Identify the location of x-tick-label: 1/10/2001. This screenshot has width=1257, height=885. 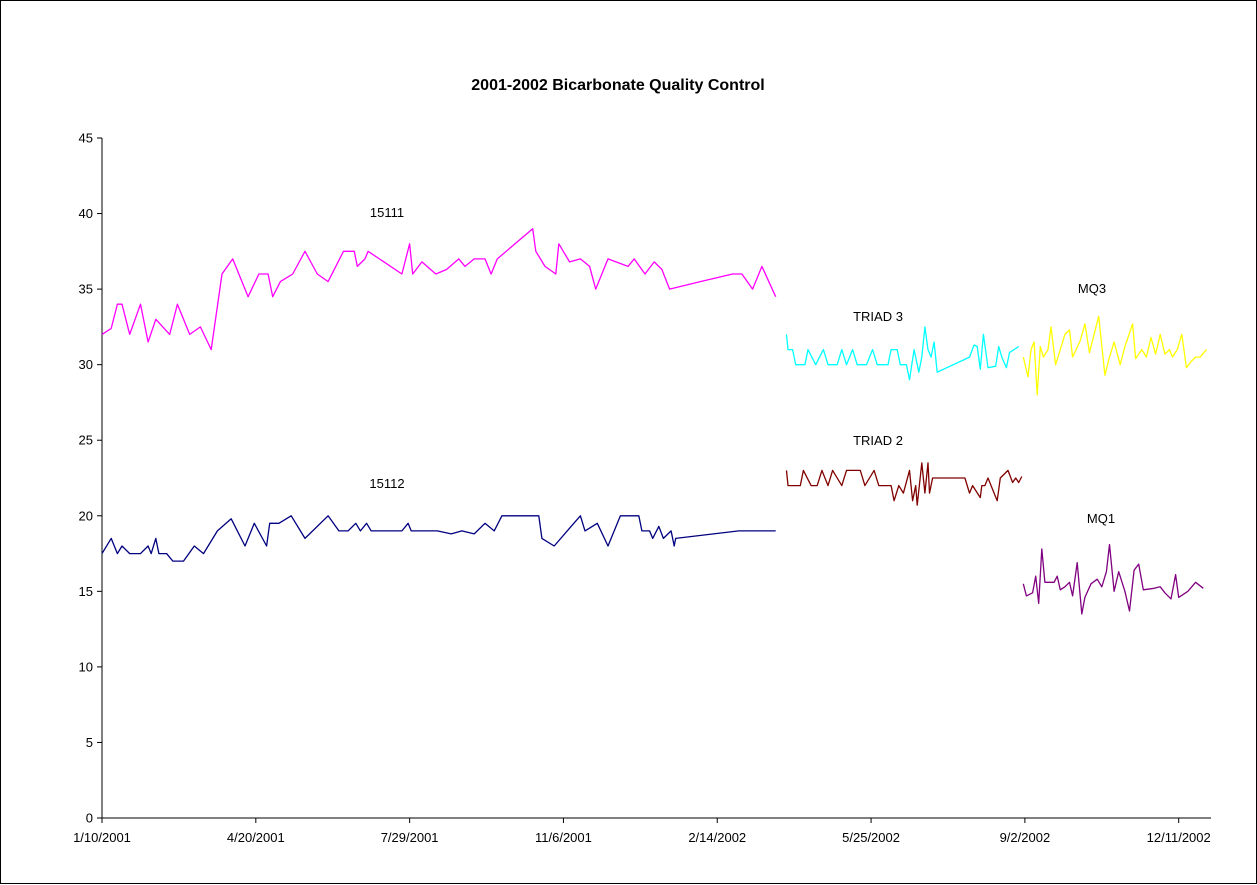
(102, 837).